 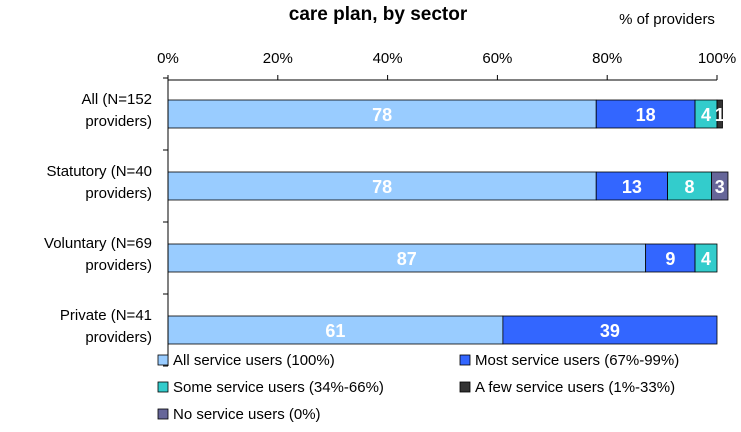 I want to click on category-label: All (N=152, so click(x=117, y=99).